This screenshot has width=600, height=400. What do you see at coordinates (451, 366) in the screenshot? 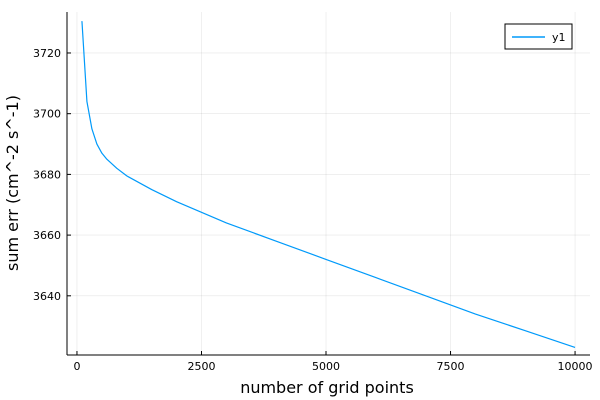
I see `x-tick-label: 7500` at bounding box center [451, 366].